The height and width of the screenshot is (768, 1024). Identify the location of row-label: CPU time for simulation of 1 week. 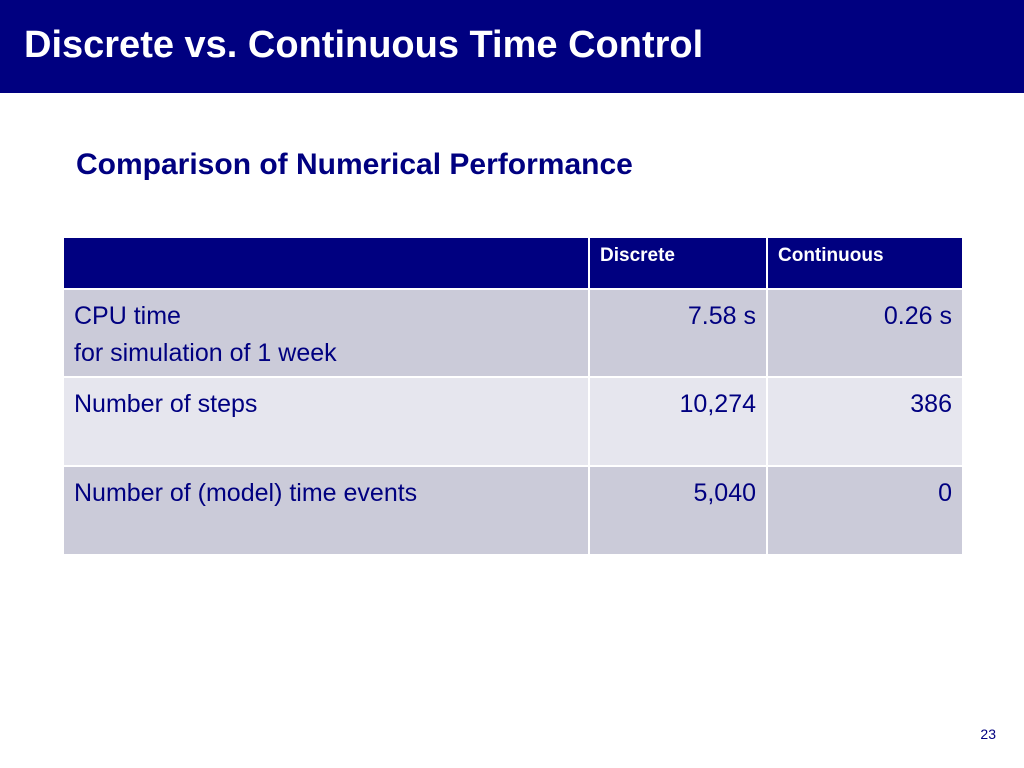
(326, 333).